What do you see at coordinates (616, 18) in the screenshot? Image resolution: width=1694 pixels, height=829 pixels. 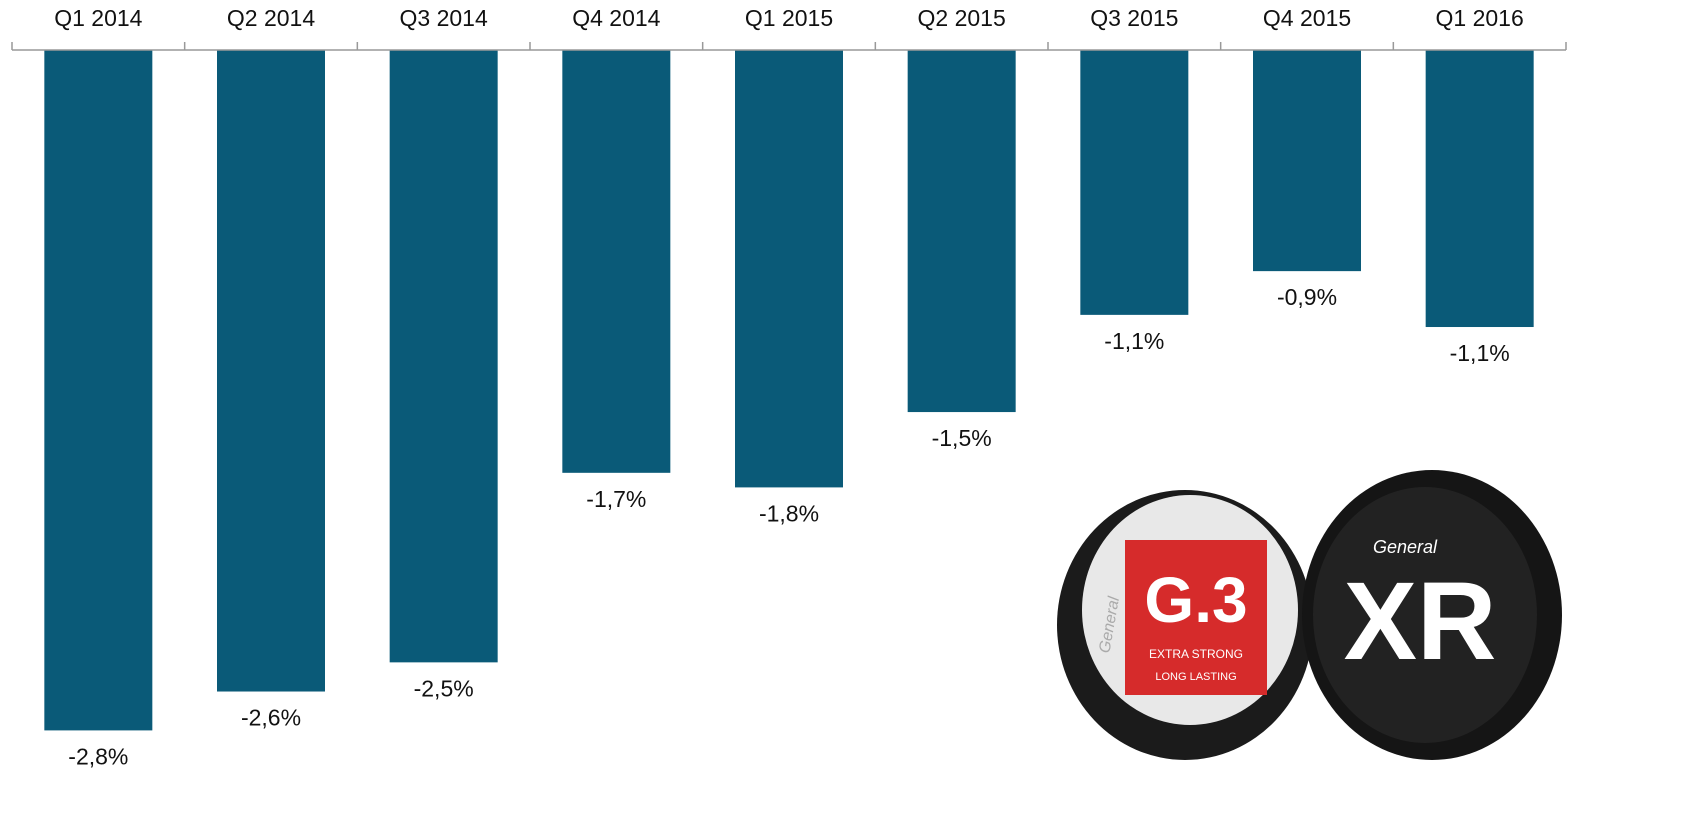 I see `x-tick-label: Q4 2014` at bounding box center [616, 18].